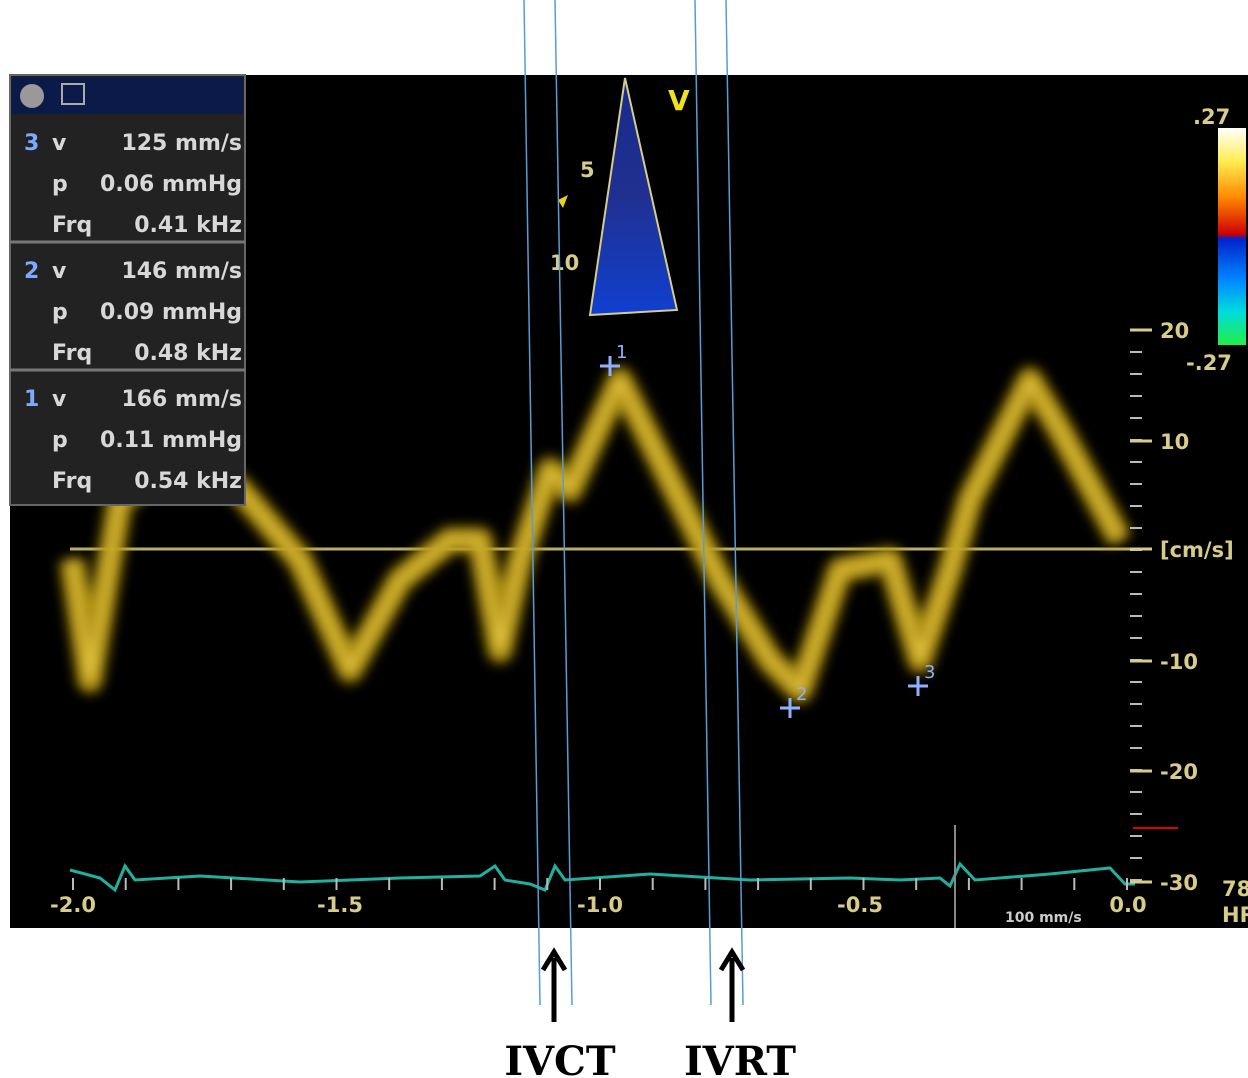 Image resolution: width=1248 pixels, height=1078 pixels. I want to click on y-tick-label: 10, so click(1174, 442).